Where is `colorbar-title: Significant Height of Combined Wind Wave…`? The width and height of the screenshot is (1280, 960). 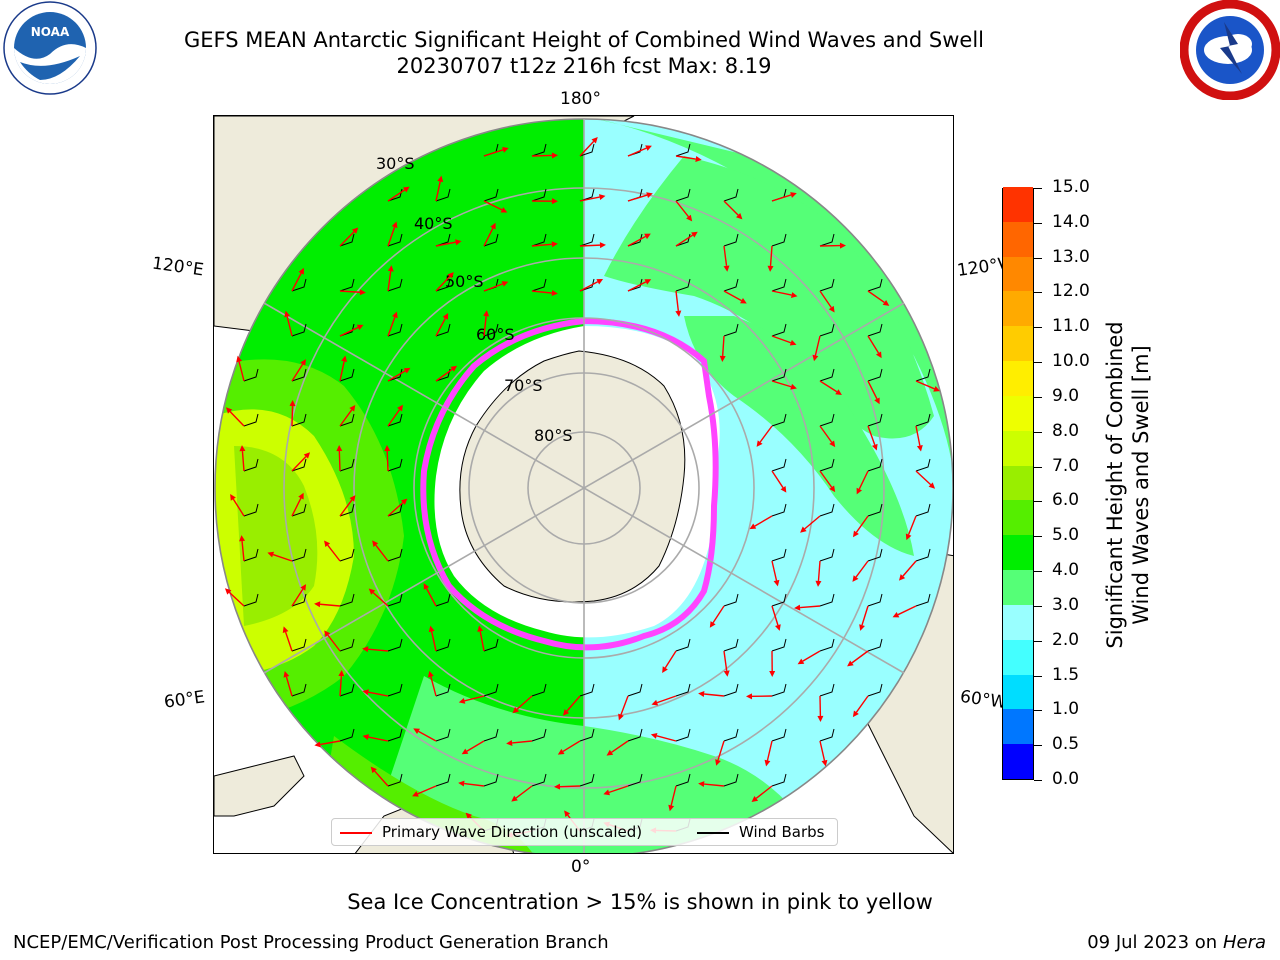 colorbar-title: Significant Height of Combined Wind Wave… is located at coordinates (1128, 484).